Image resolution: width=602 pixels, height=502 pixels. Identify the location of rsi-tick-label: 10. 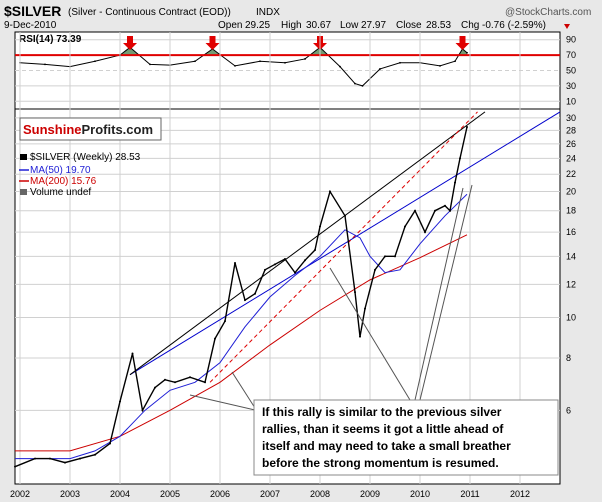
(571, 101).